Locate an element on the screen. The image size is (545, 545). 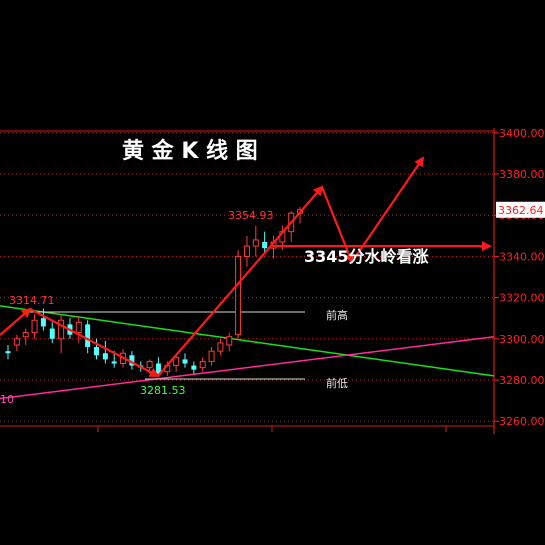
green-trend-line is located at coordinates (247, 341).